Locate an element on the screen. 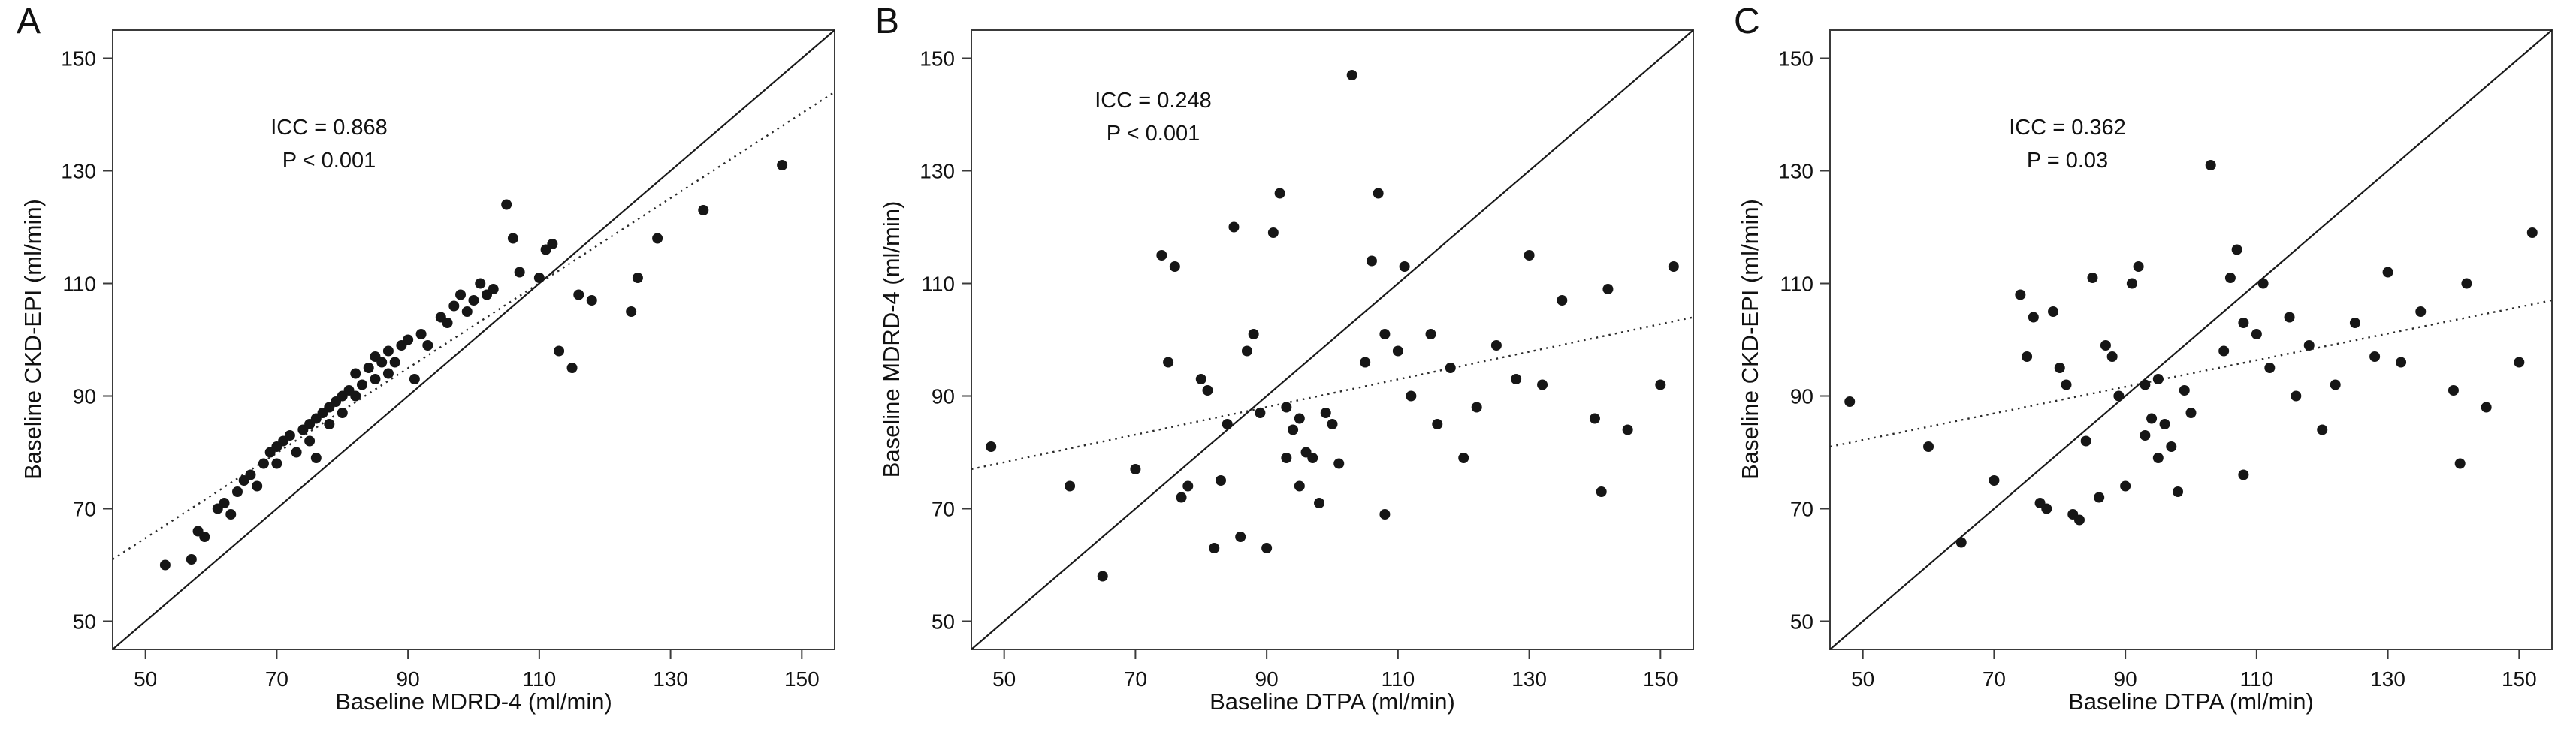 This screenshot has height=741, width=2576. panel-c-pvalue-text: P = 0.03 is located at coordinates (2067, 161).